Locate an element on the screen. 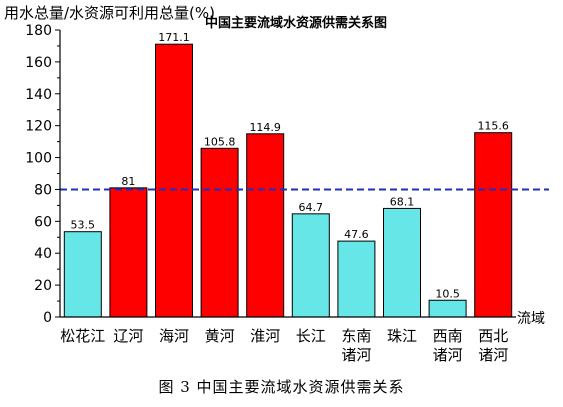  bar-value-label: 105.8 is located at coordinates (220, 141).